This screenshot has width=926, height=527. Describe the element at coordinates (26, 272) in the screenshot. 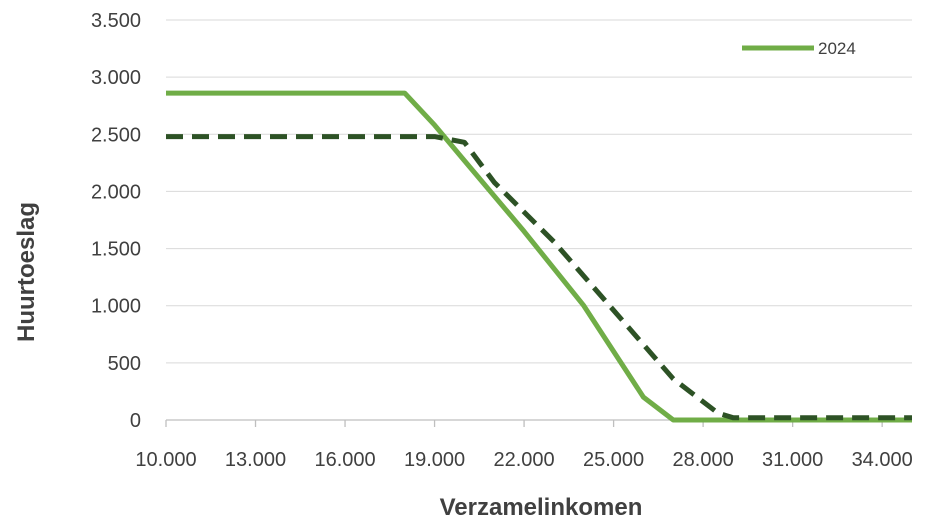

I see `y-axis-title: Huurtoeslag` at that location.